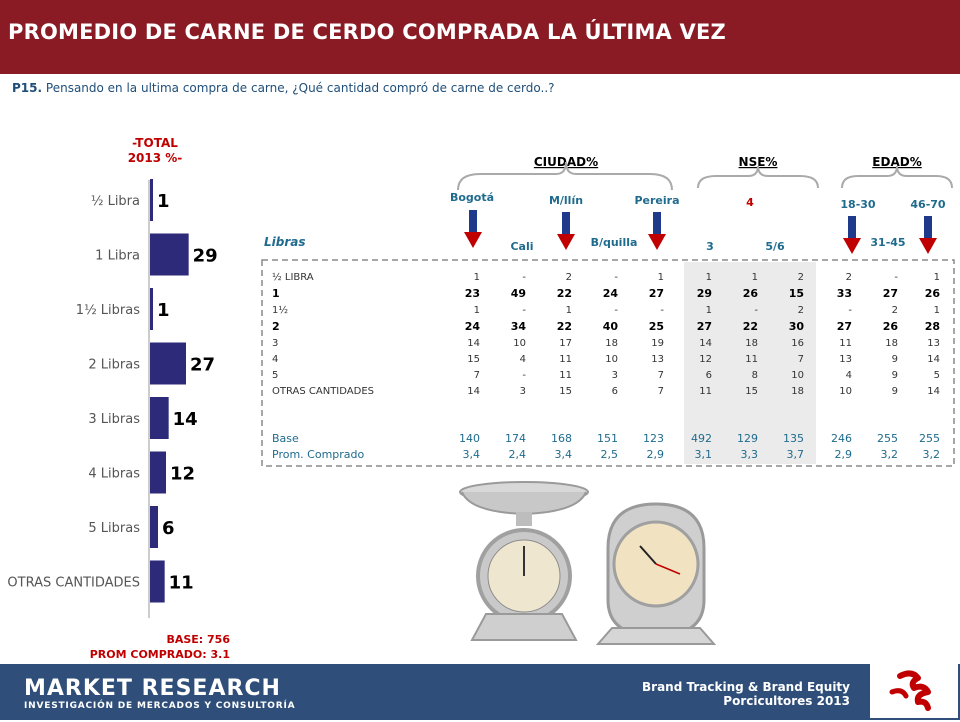 The width and height of the screenshot is (960, 722). I want to click on col-header-18-30: 18-30, so click(858, 204).